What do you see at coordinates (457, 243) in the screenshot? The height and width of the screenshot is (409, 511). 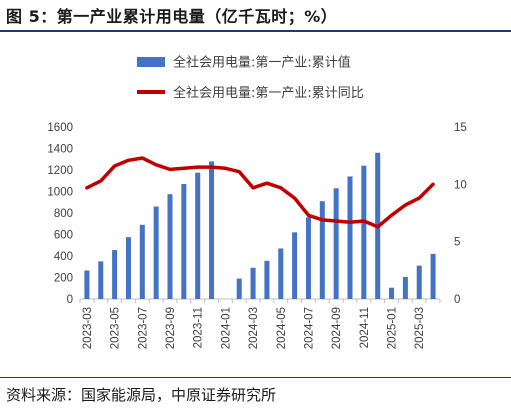 I see `y-right-tick-label: 5` at bounding box center [457, 243].